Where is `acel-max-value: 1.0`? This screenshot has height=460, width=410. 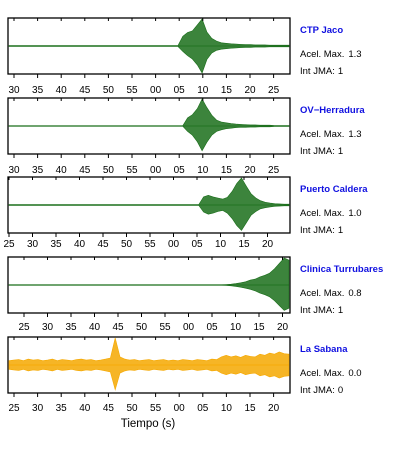 acel-max-value: 1.0 is located at coordinates (354, 213).